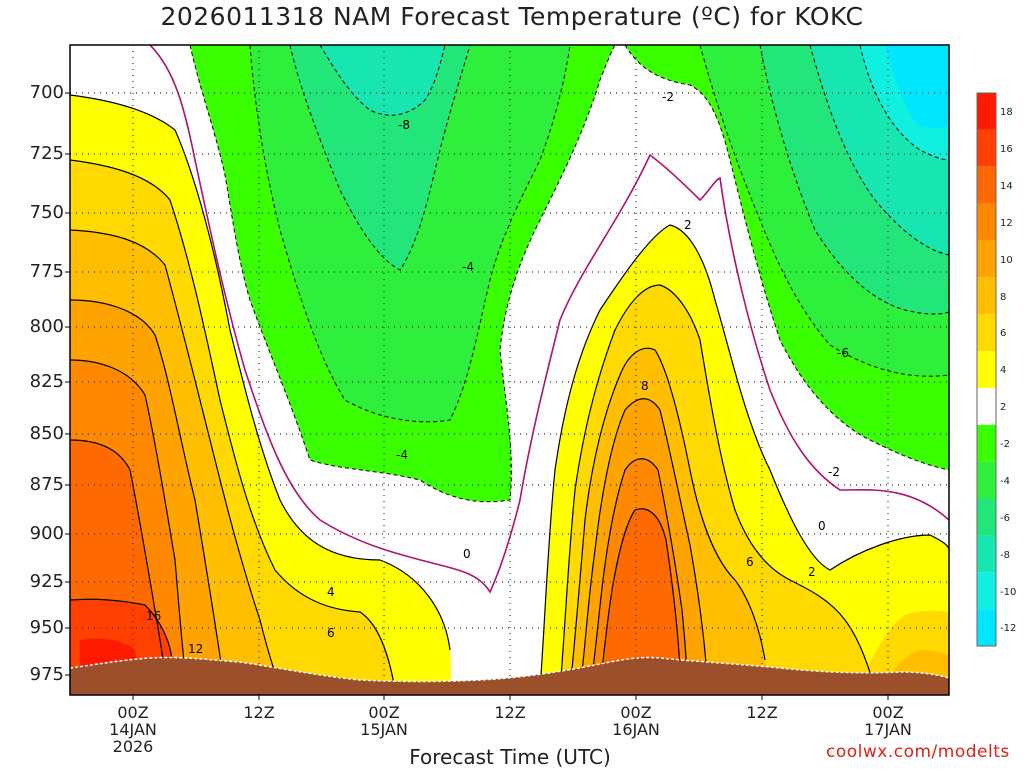 The height and width of the screenshot is (769, 1024). I want to click on colorbar-label: -8, so click(1005, 555).